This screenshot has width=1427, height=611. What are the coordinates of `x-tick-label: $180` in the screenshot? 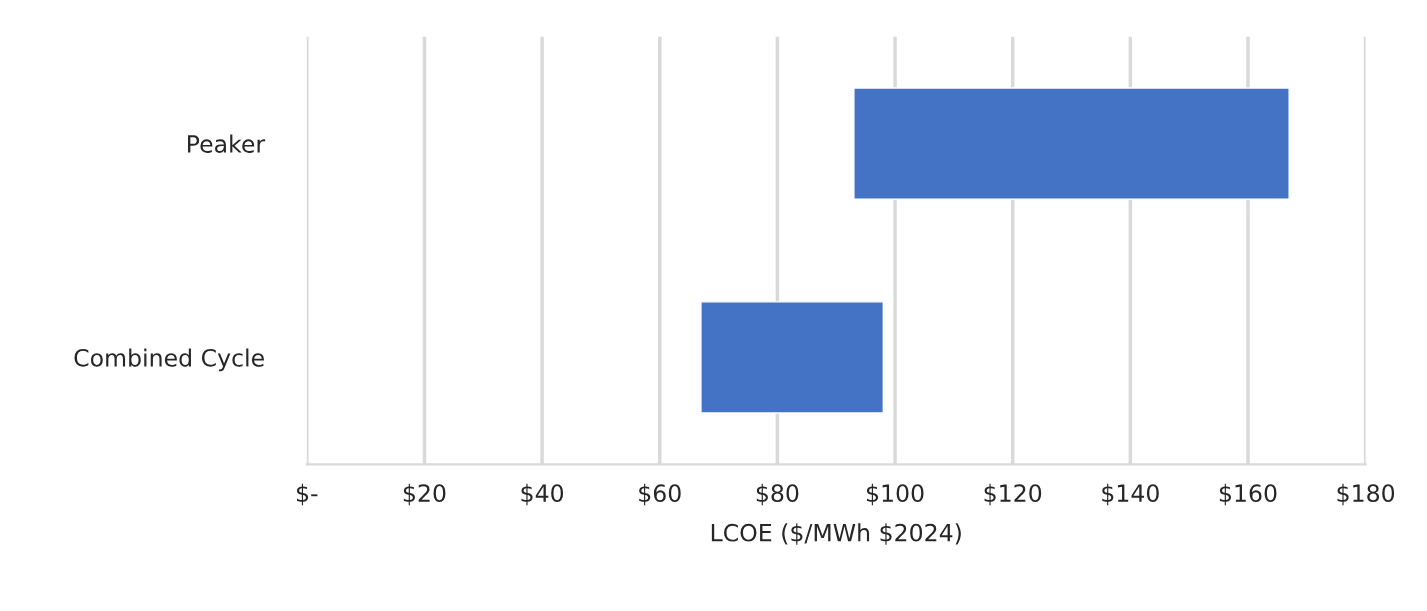 It's located at (1366, 494).